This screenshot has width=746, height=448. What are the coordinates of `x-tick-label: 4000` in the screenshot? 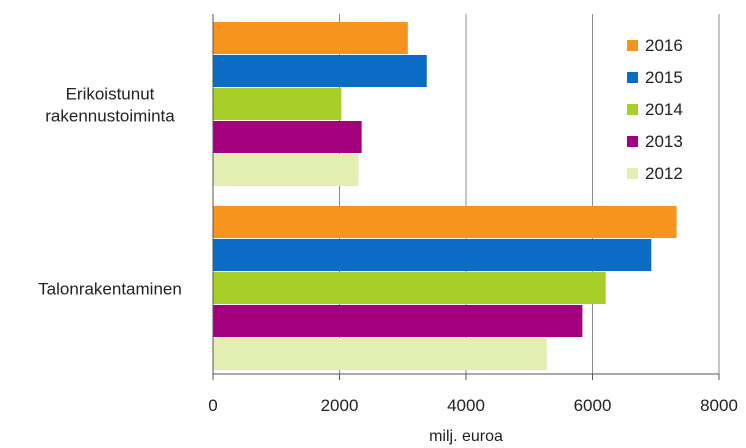 It's located at (466, 405).